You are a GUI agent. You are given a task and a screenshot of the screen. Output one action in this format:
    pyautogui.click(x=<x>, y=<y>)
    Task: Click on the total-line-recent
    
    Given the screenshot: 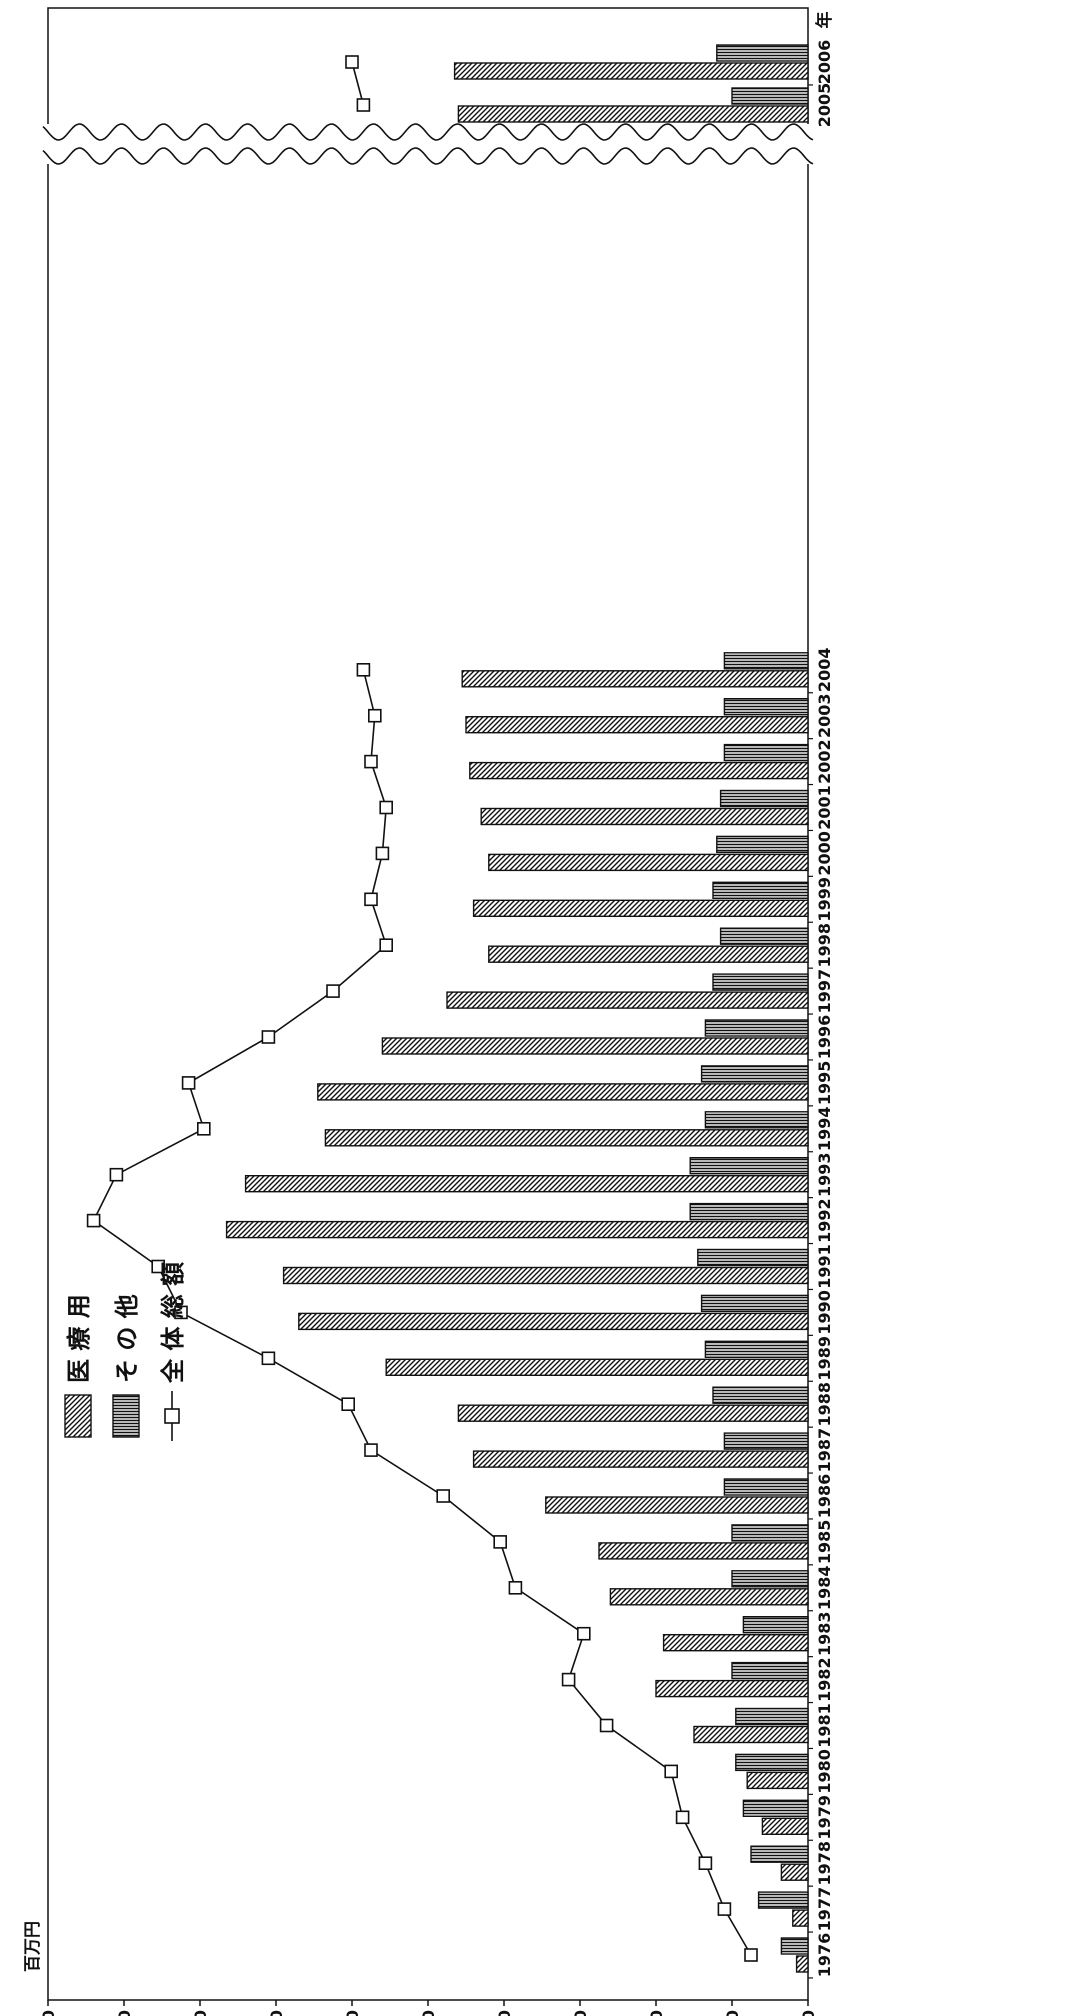 What is the action you would take?
    pyautogui.click(x=358, y=83)
    